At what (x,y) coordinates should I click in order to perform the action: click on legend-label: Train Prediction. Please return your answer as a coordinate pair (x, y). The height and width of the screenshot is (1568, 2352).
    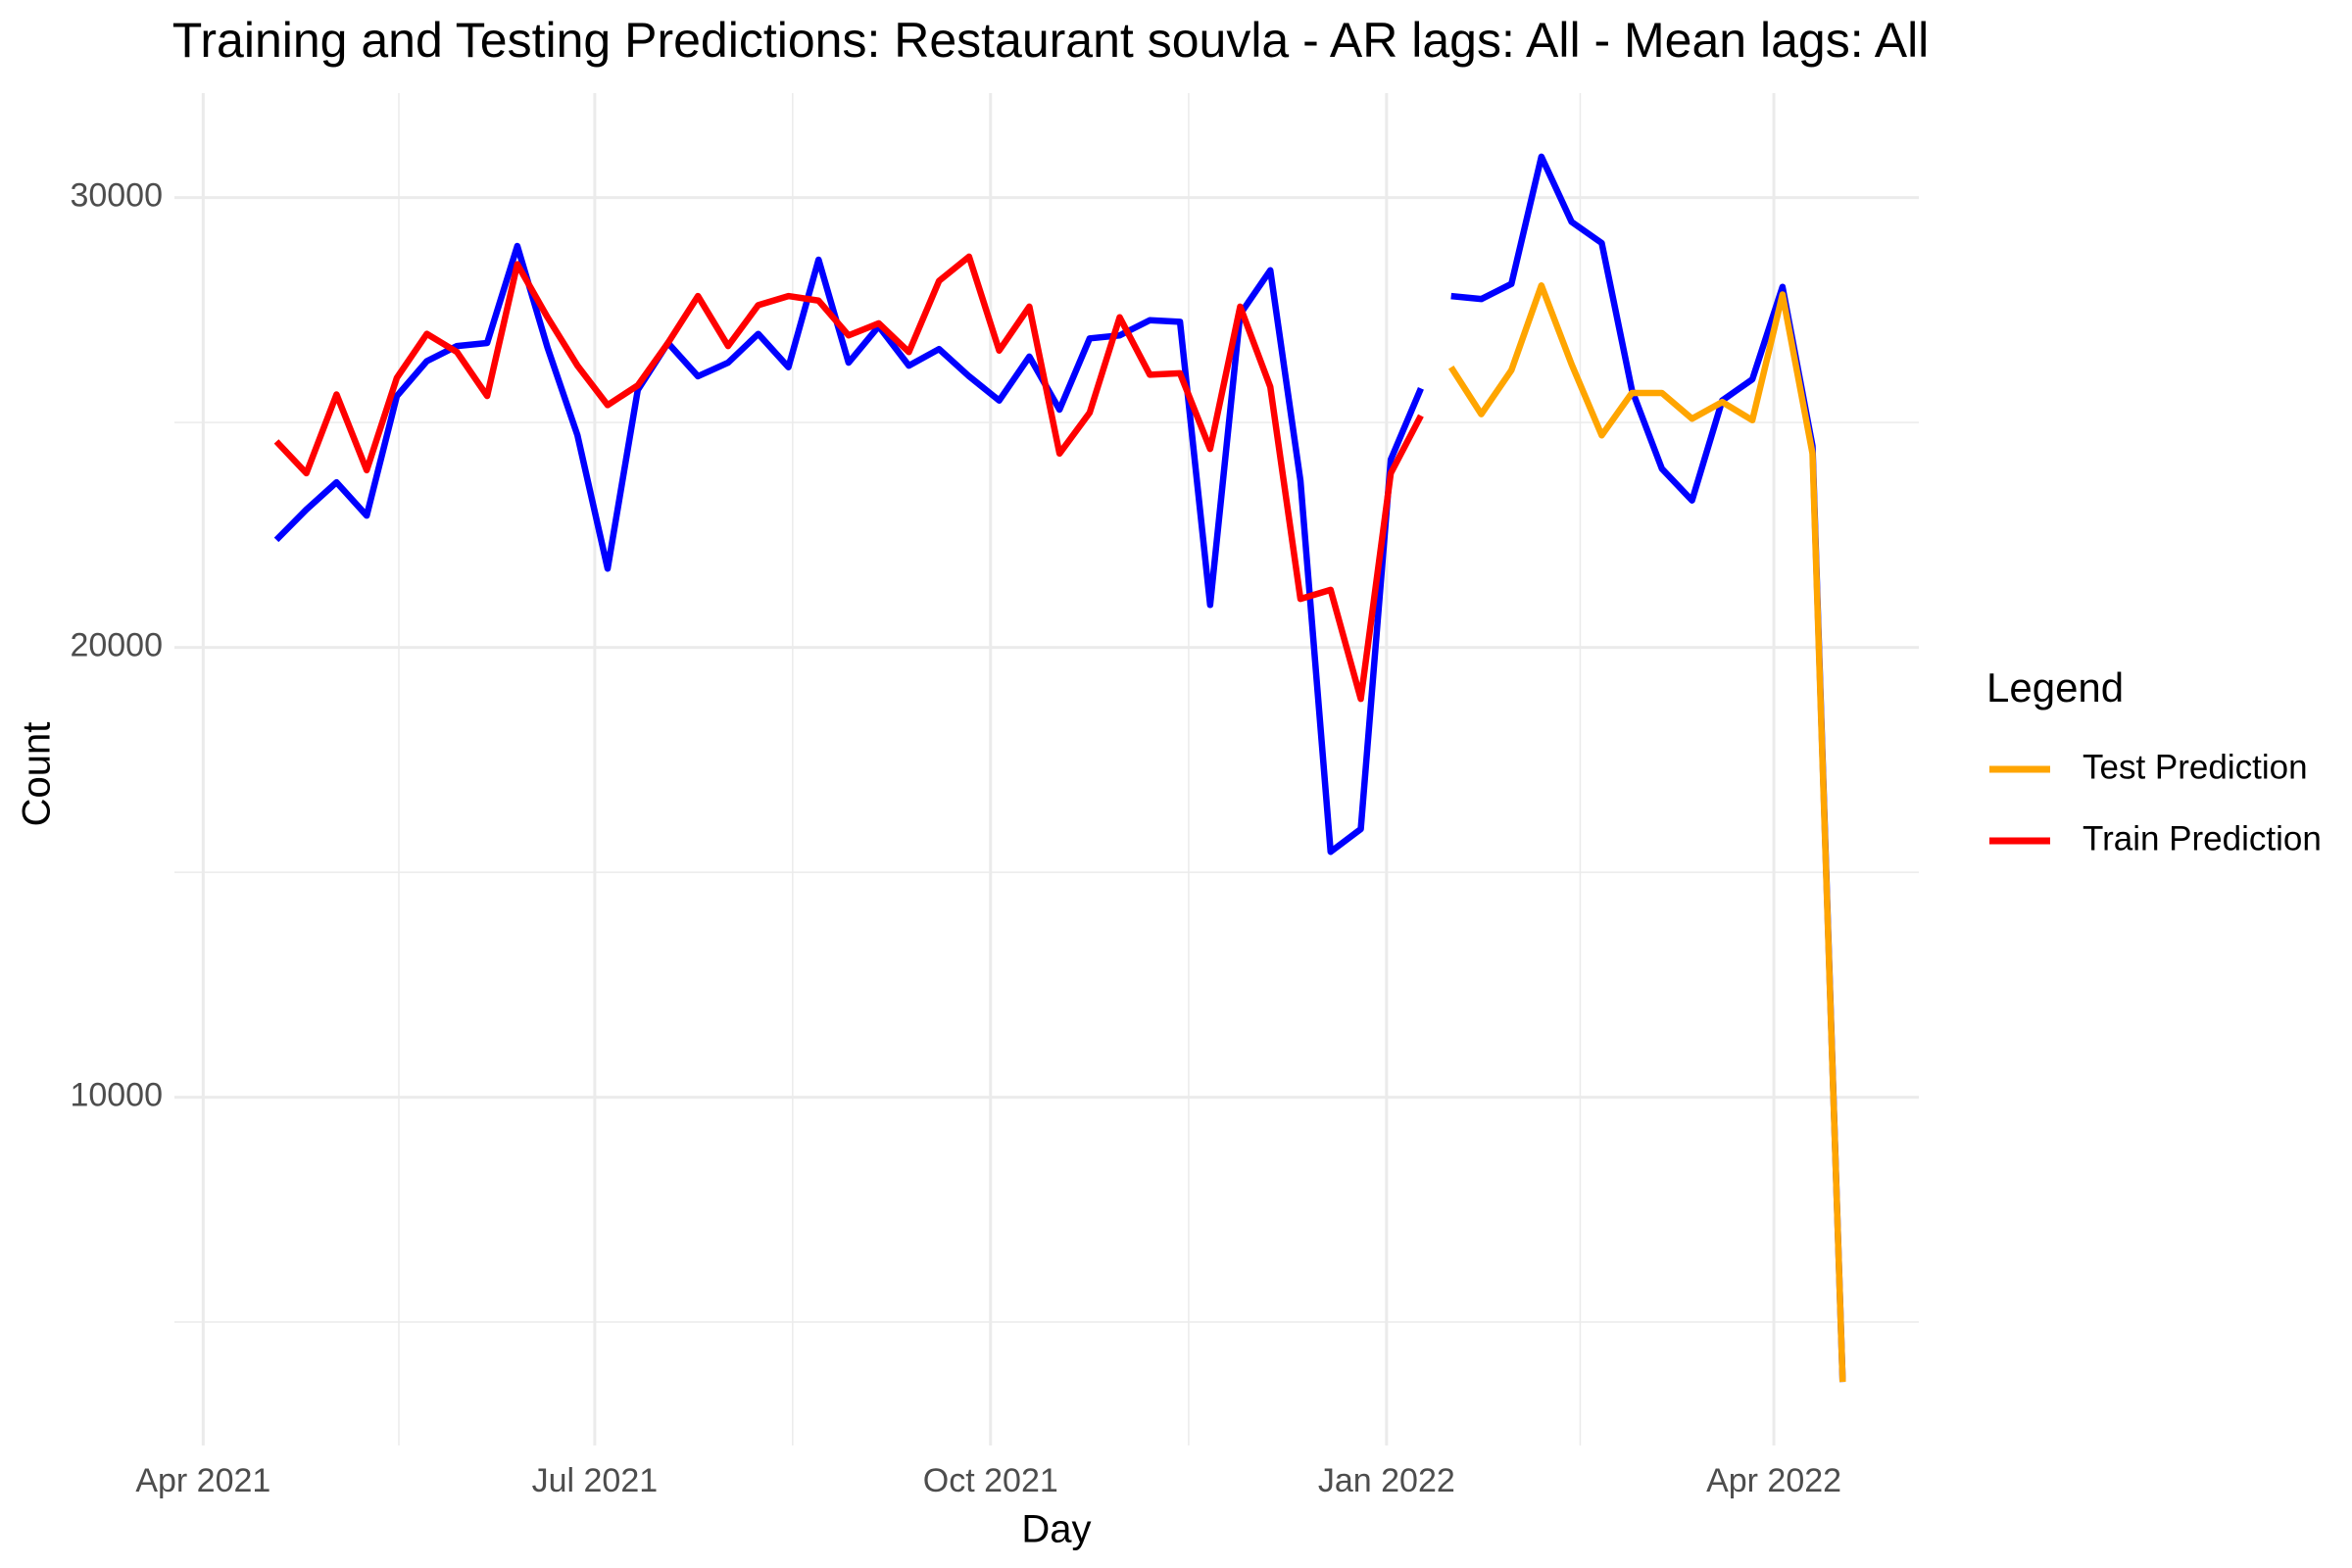
    Looking at the image, I should click on (2202, 838).